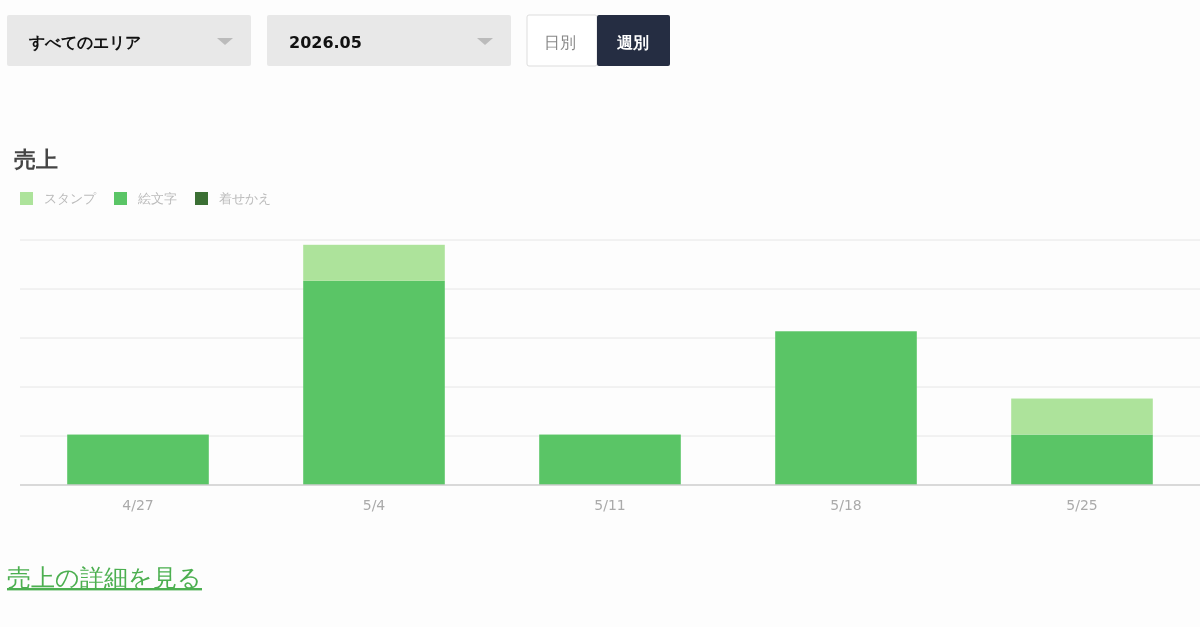 The height and width of the screenshot is (627, 1200). What do you see at coordinates (104, 578) in the screenshot?
I see `text: 売上の詳細を見る` at bounding box center [104, 578].